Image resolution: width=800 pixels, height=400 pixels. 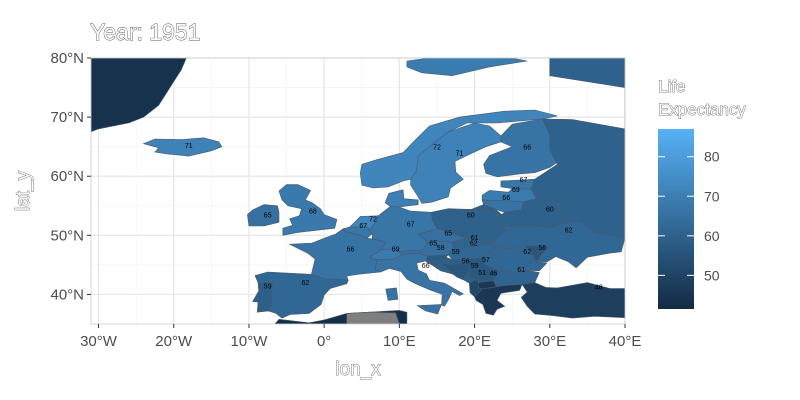 What do you see at coordinates (486, 260) in the screenshot?
I see `region-value-label: 57` at bounding box center [486, 260].